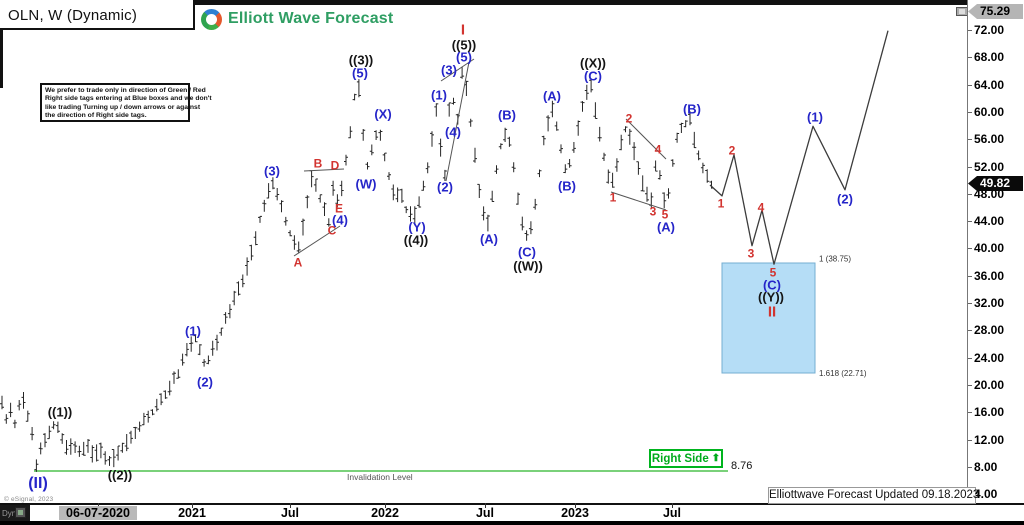 The height and width of the screenshot is (525, 1024). Describe the element at coordinates (512, 512) in the screenshot. I see `date-axis: 06-07-2020 2021 Jul 2022 Jul 2023 Jul` at that location.